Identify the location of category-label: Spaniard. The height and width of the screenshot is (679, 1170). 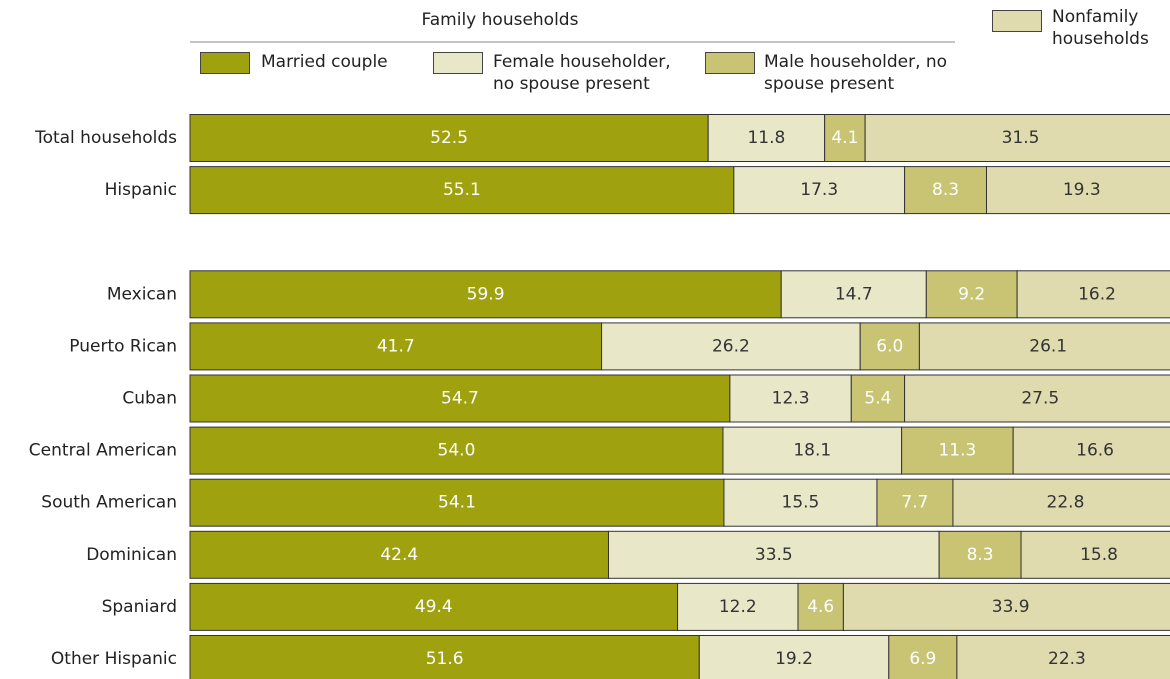
(139, 607).